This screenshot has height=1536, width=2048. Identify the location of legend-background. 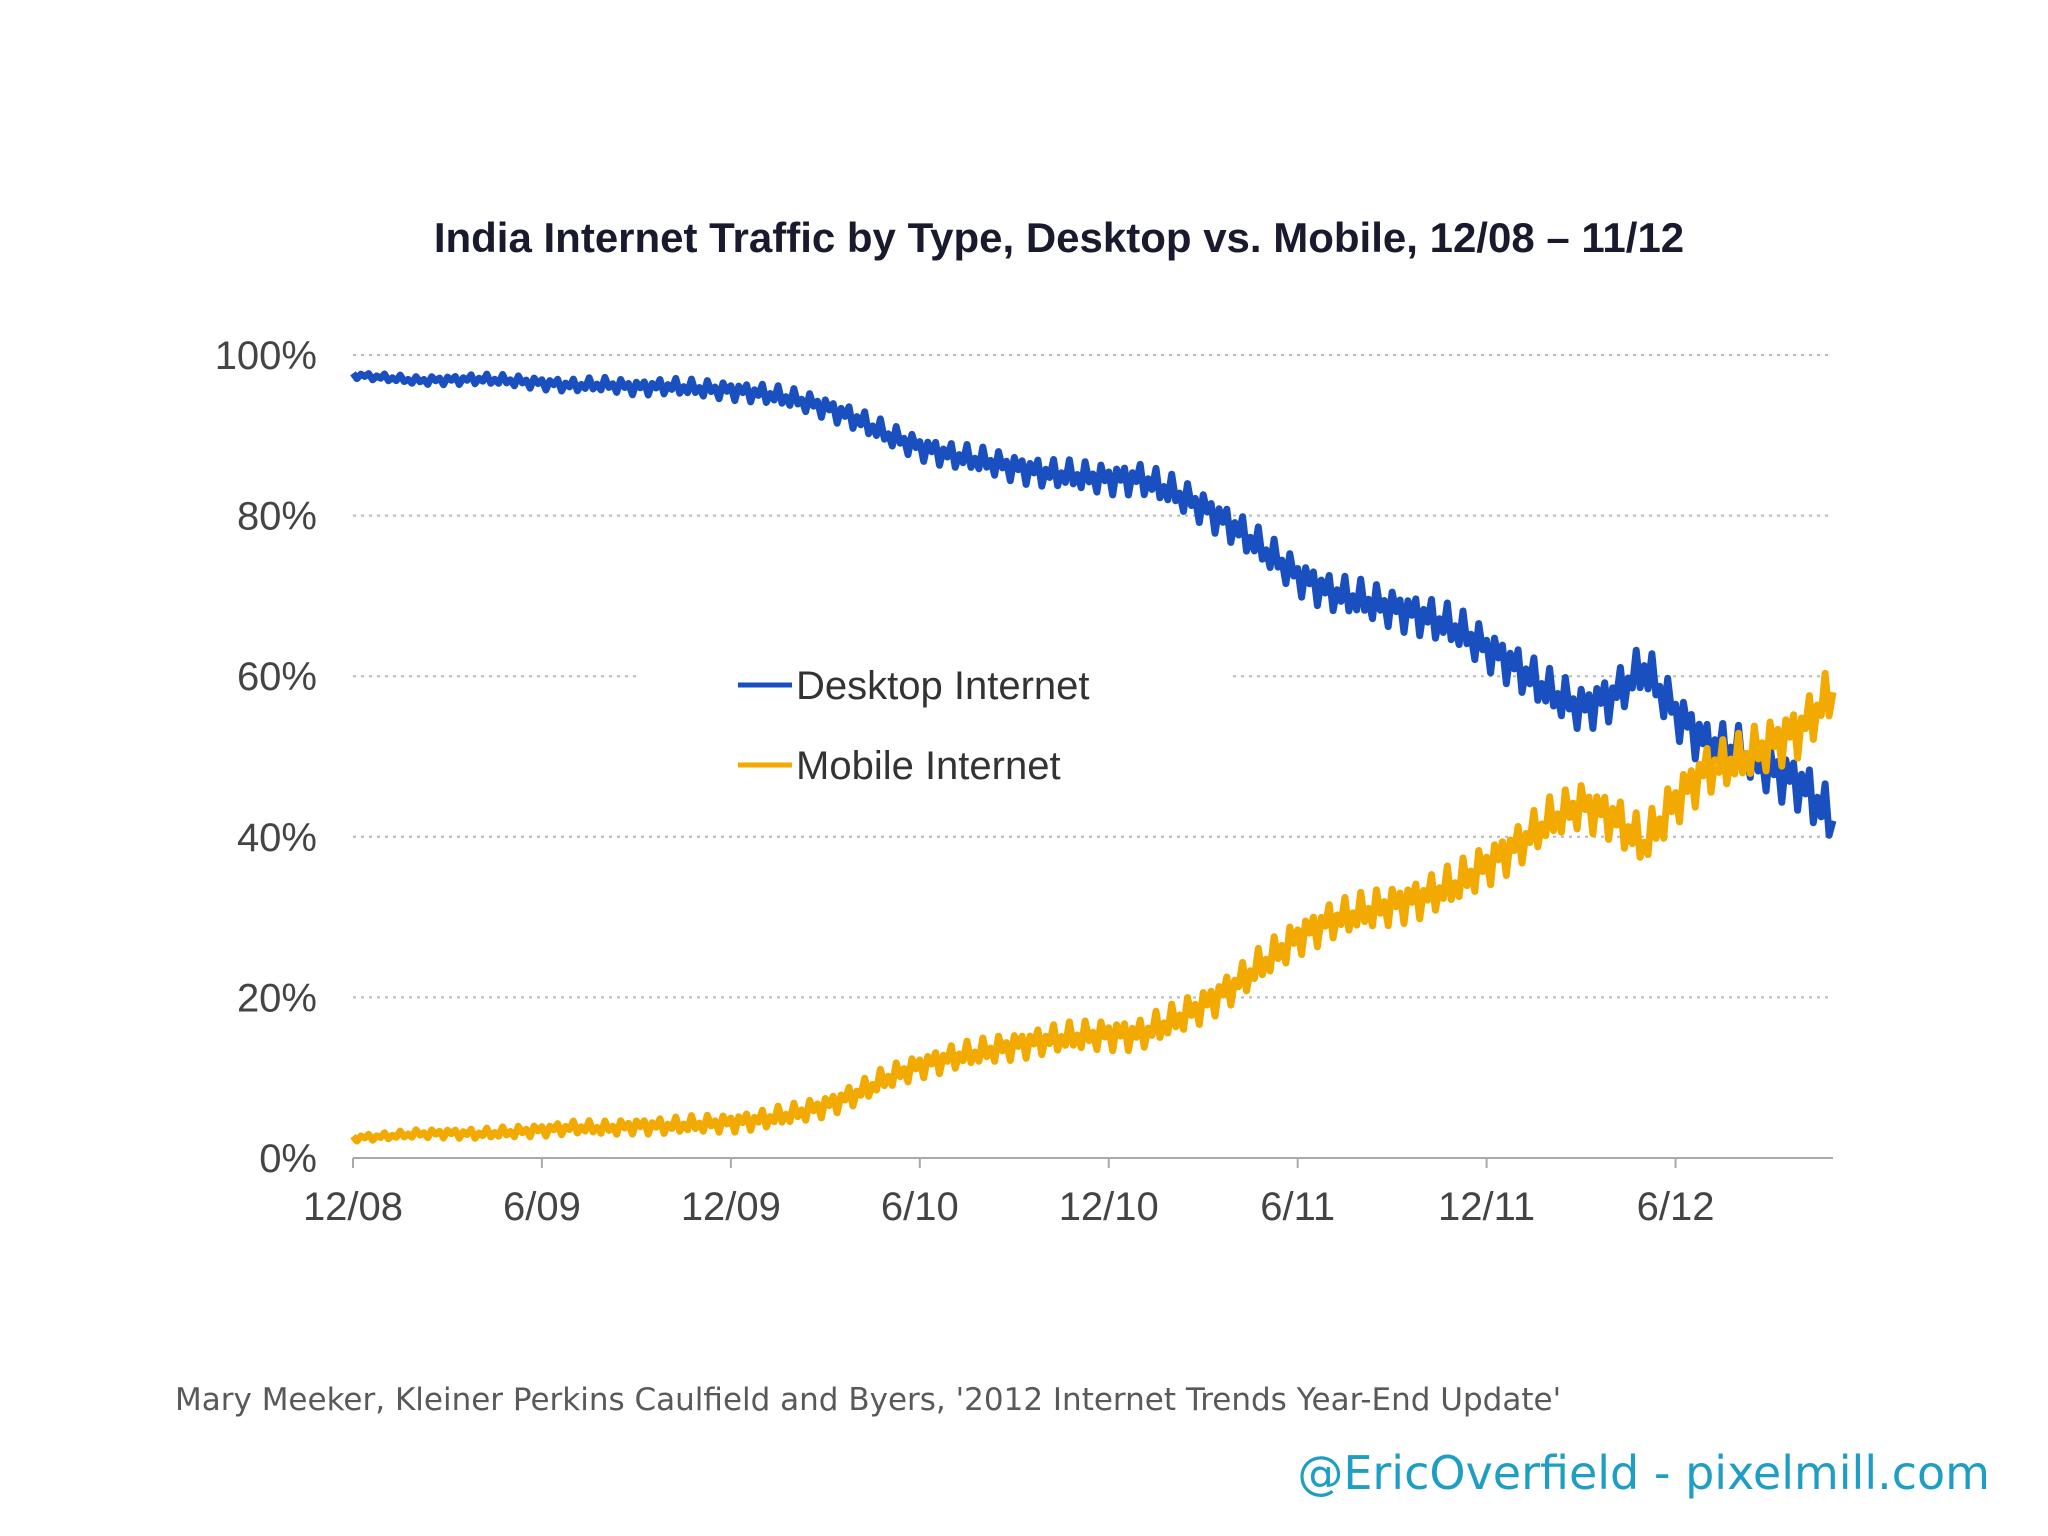
(935, 720).